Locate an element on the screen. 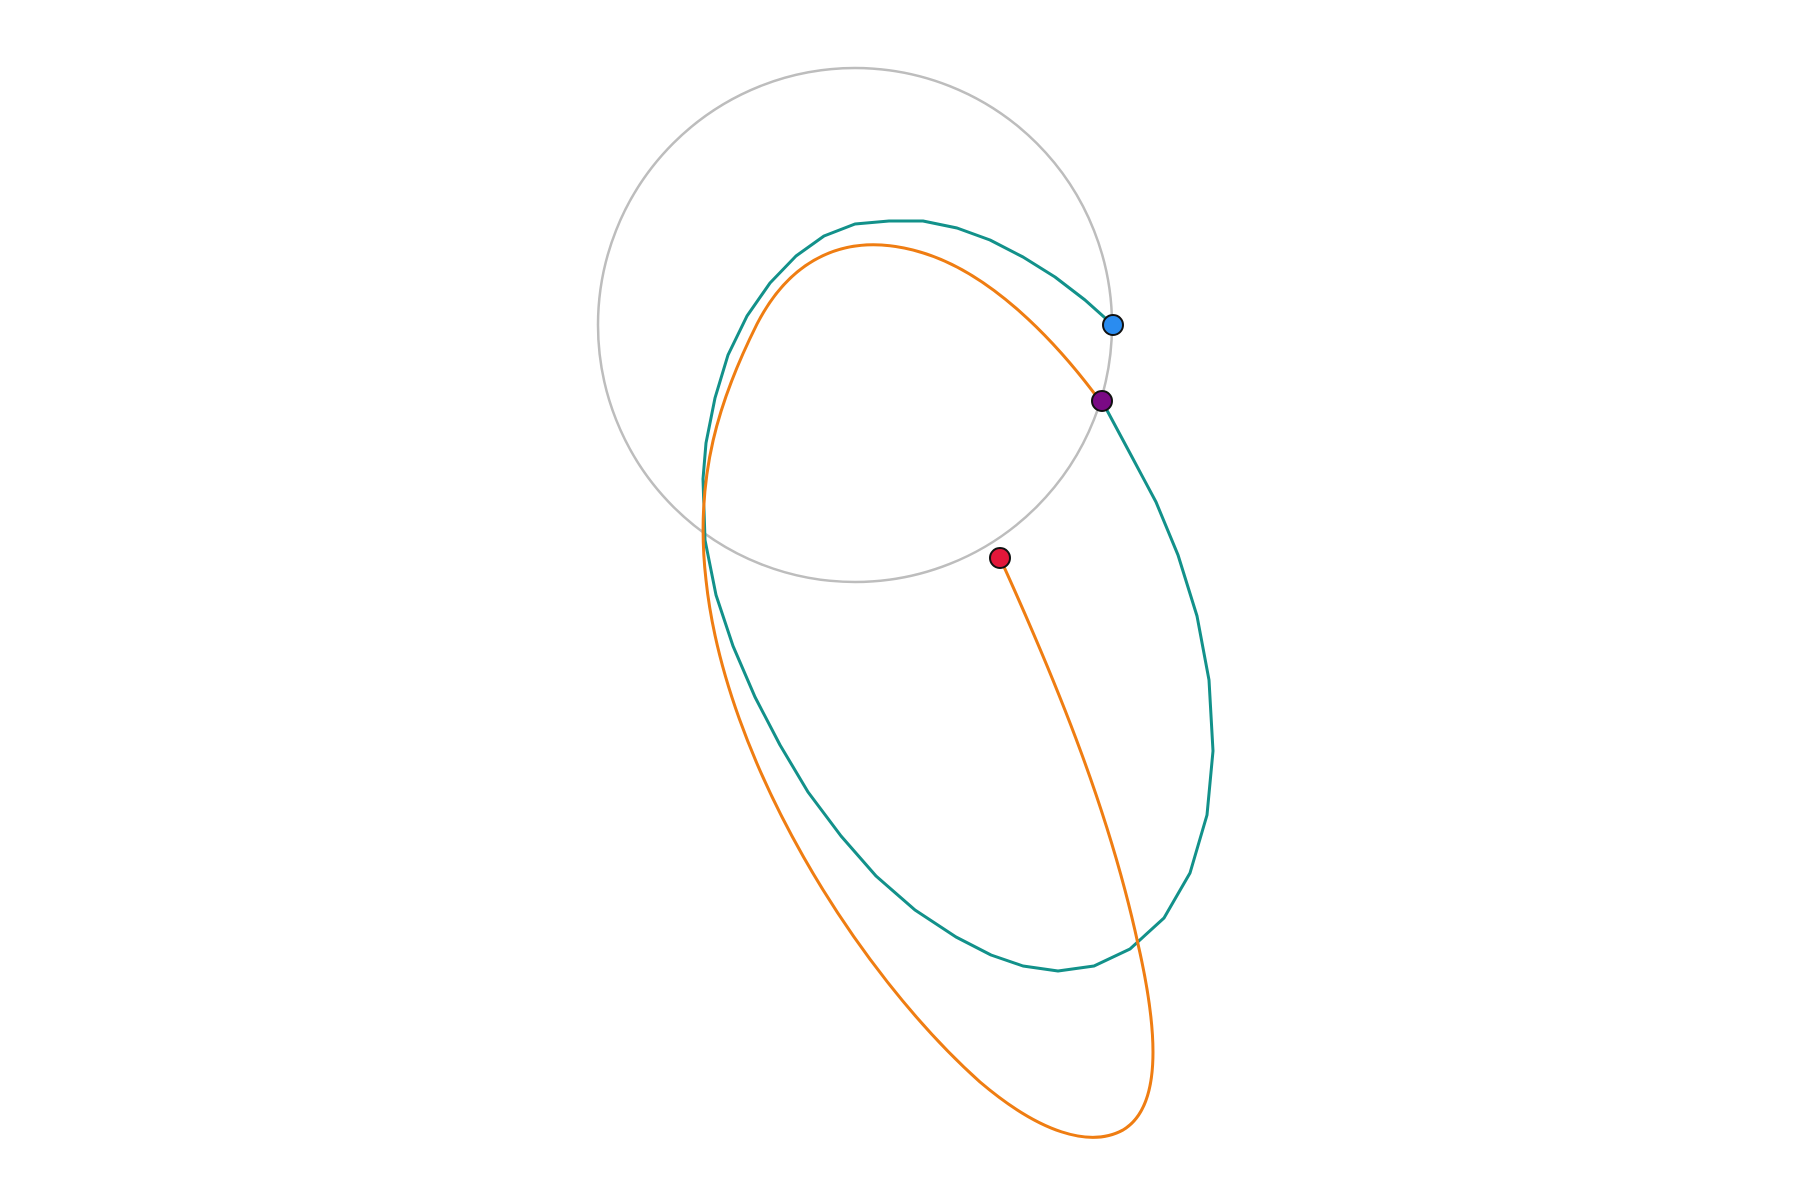 Image resolution: width=1800 pixels, height=1200 pixels. purple-point is located at coordinates (1102, 401).